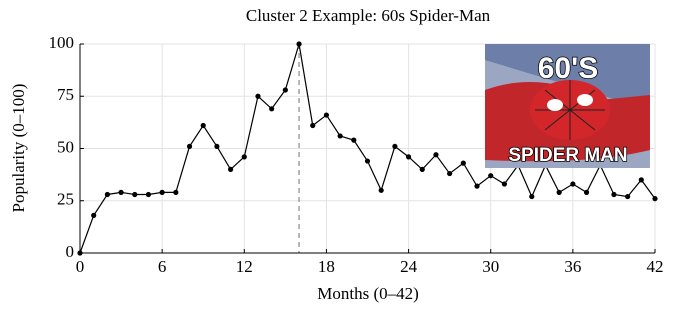 Image resolution: width=675 pixels, height=313 pixels. Describe the element at coordinates (70, 251) in the screenshot. I see `y-tick-label: 0` at that location.